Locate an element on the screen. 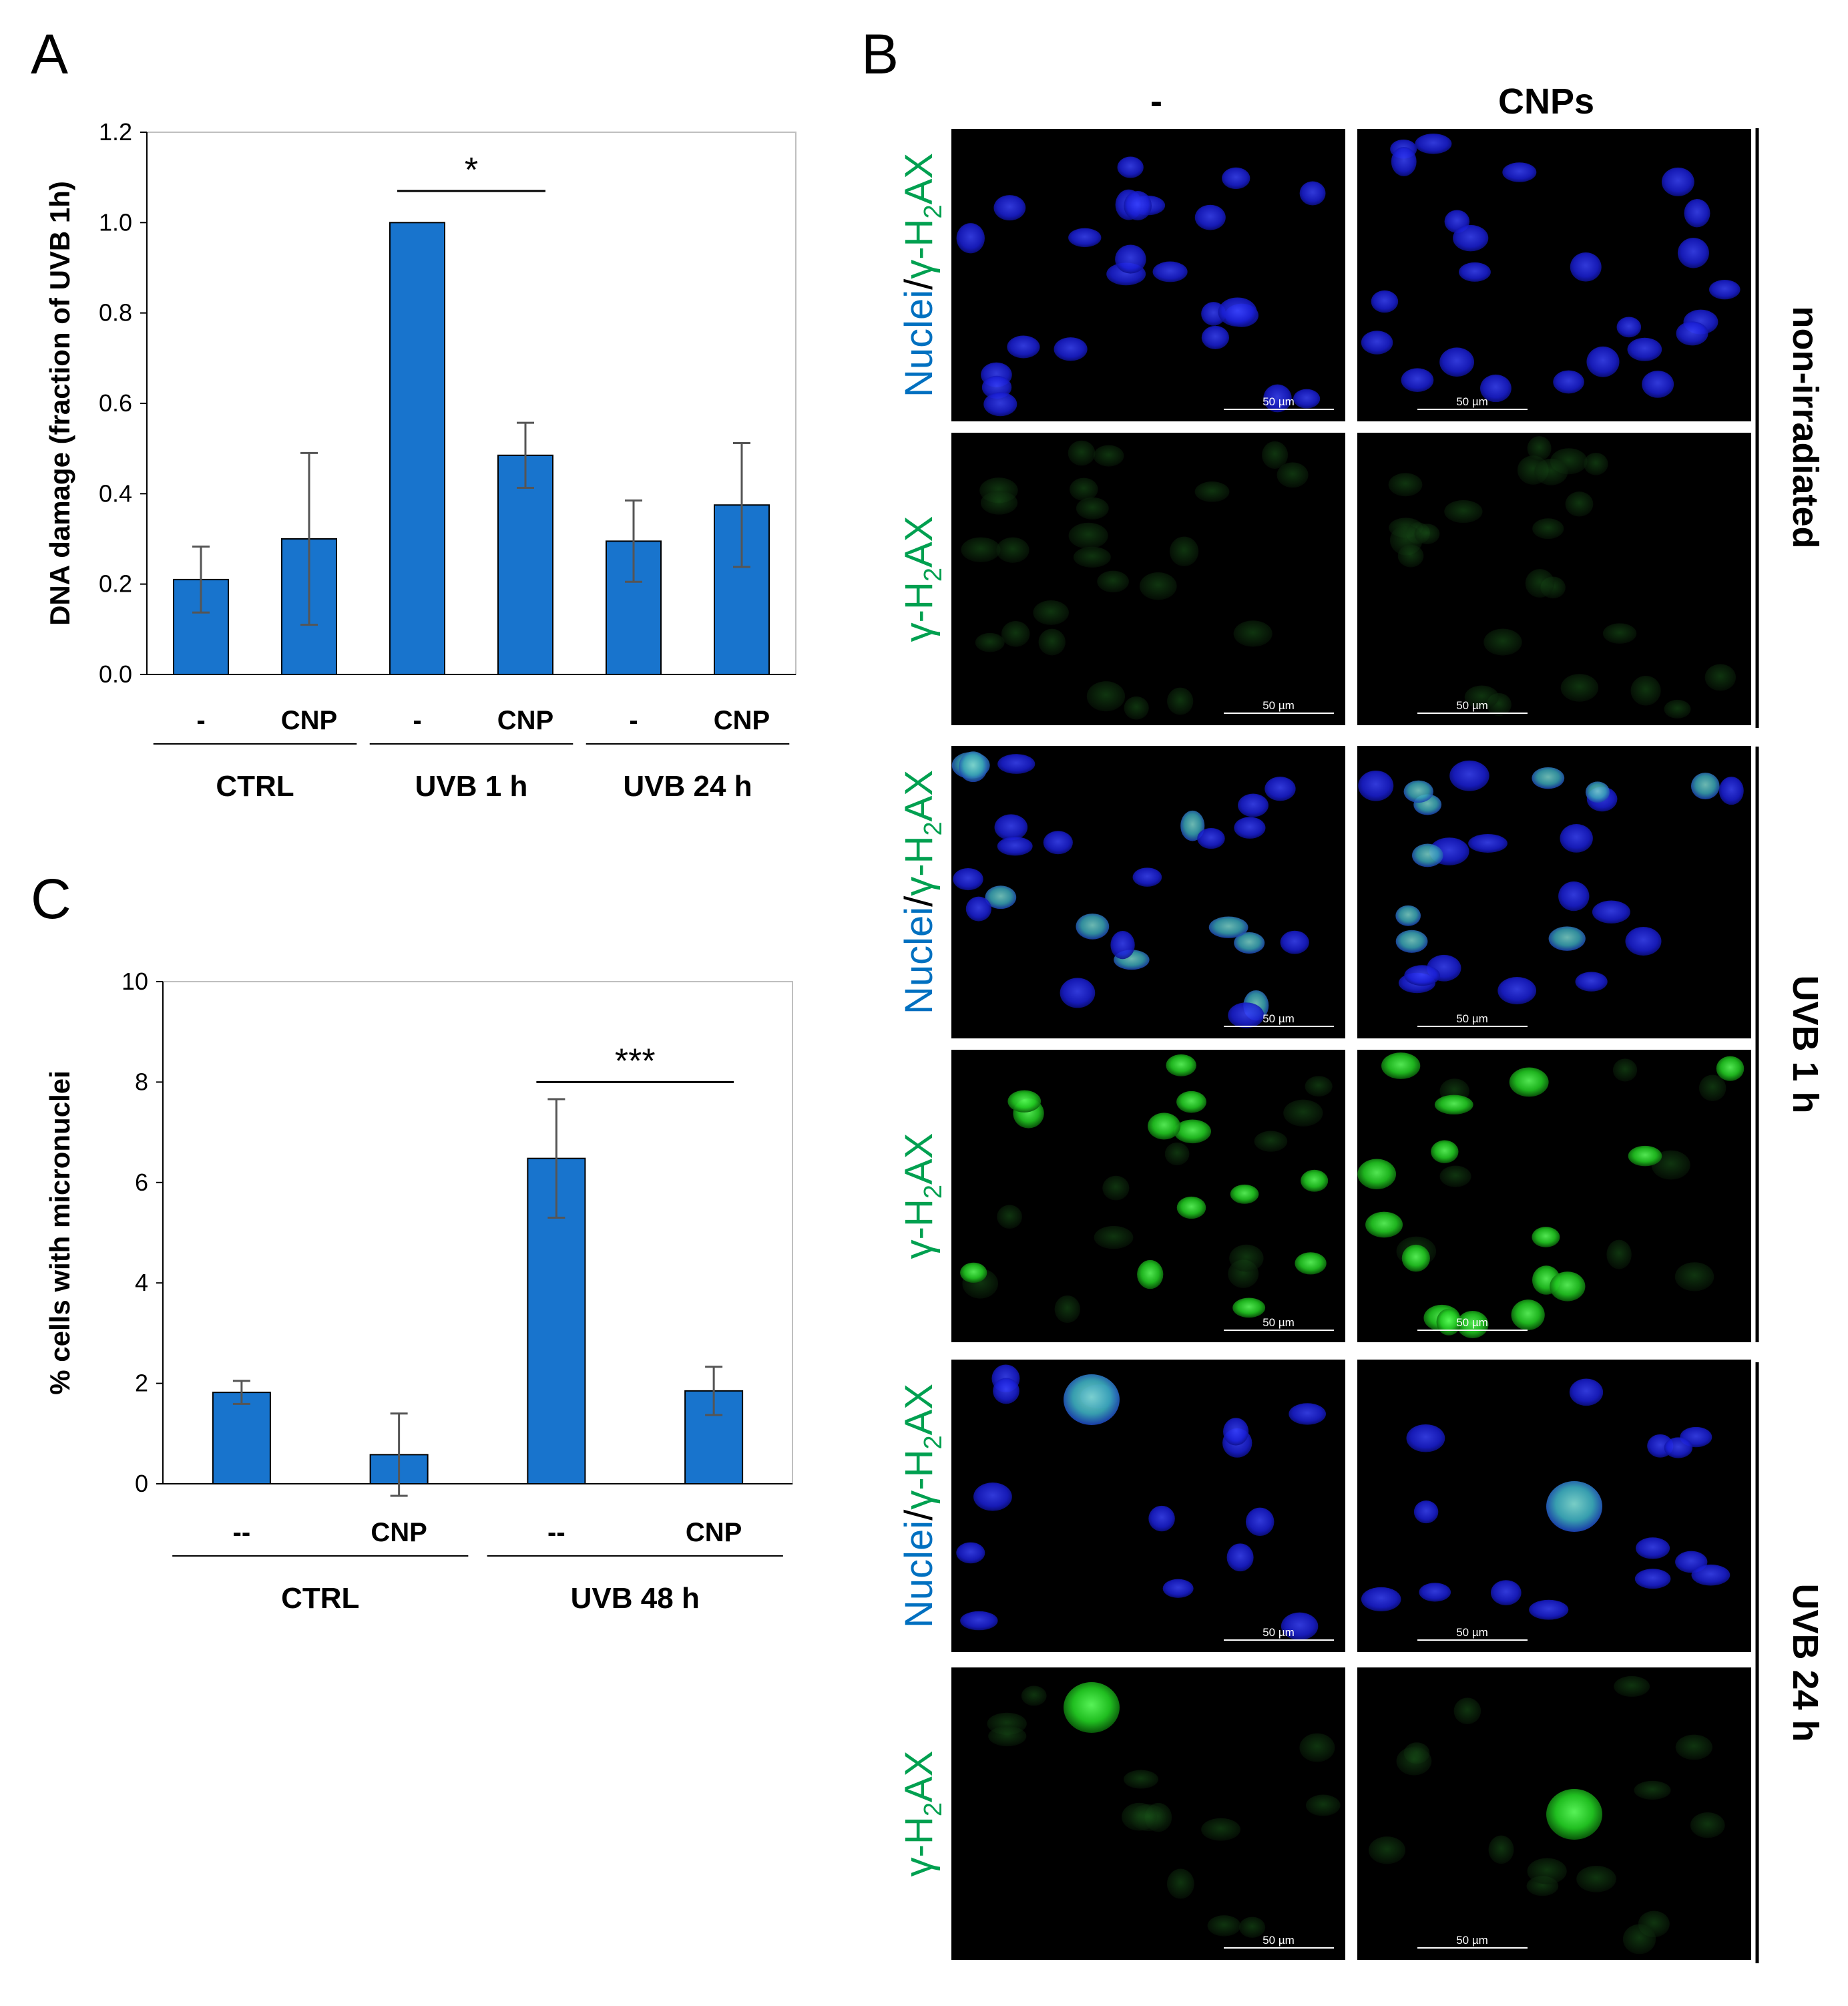 This screenshot has width=1848, height=2006. y-tick-label: 1.0 is located at coordinates (115, 222).